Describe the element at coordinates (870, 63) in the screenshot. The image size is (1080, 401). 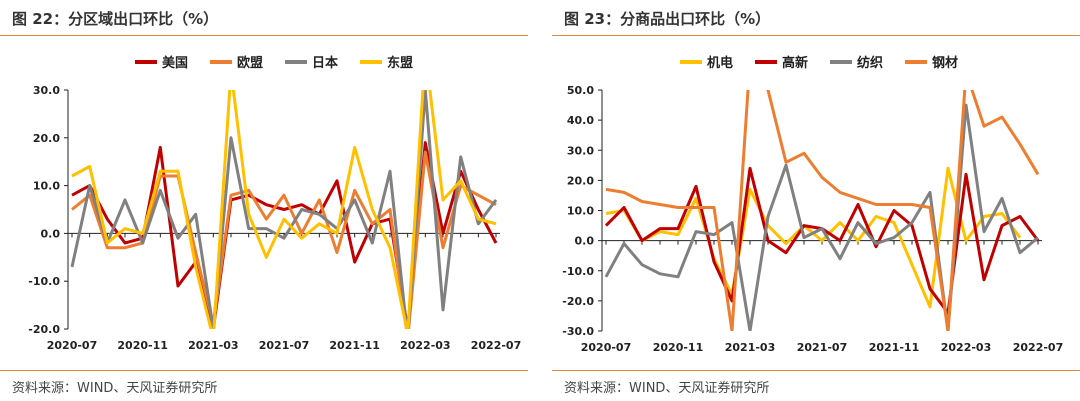
I see `legend-label: 纺织` at that location.